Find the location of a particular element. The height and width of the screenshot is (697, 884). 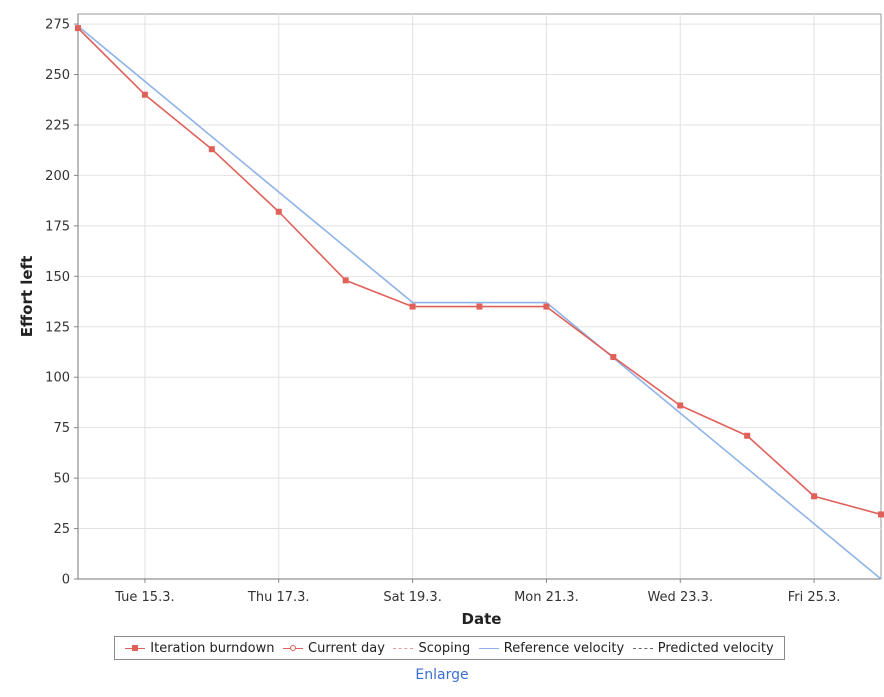

legend-item-predicted-velocity: Predicted velocity is located at coordinates (703, 648).